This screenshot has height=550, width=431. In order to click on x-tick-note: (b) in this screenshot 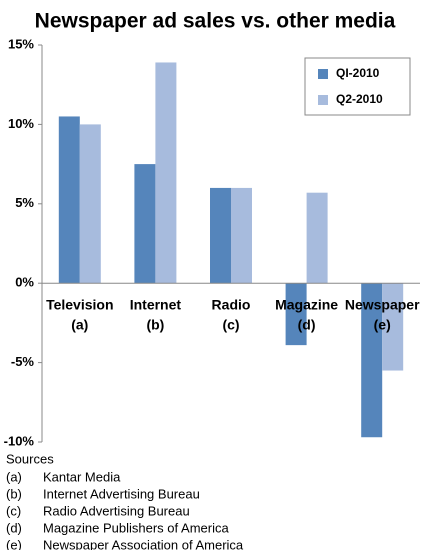, I will do `click(155, 325)`.